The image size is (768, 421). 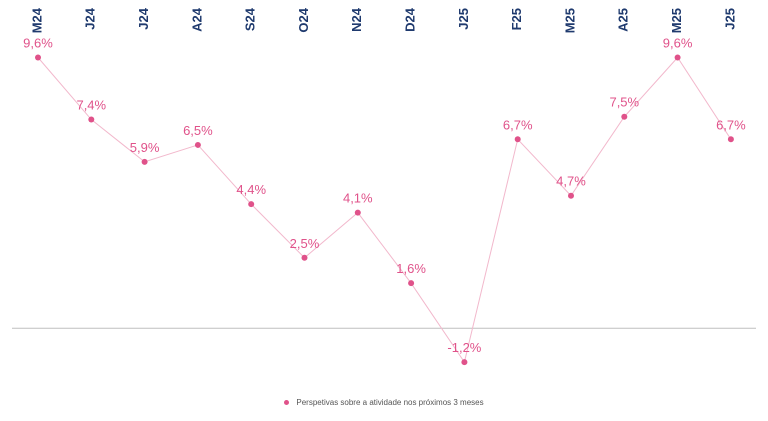 What do you see at coordinates (411, 268) in the screenshot?
I see `data-label: 1,6%` at bounding box center [411, 268].